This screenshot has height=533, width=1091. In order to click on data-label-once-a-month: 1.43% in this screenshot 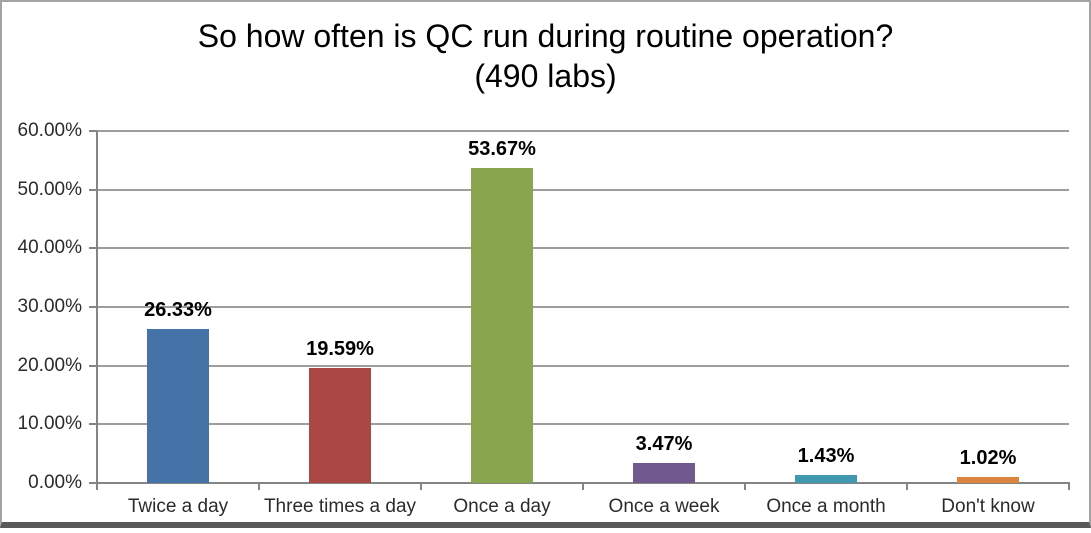, I will do `click(826, 455)`.